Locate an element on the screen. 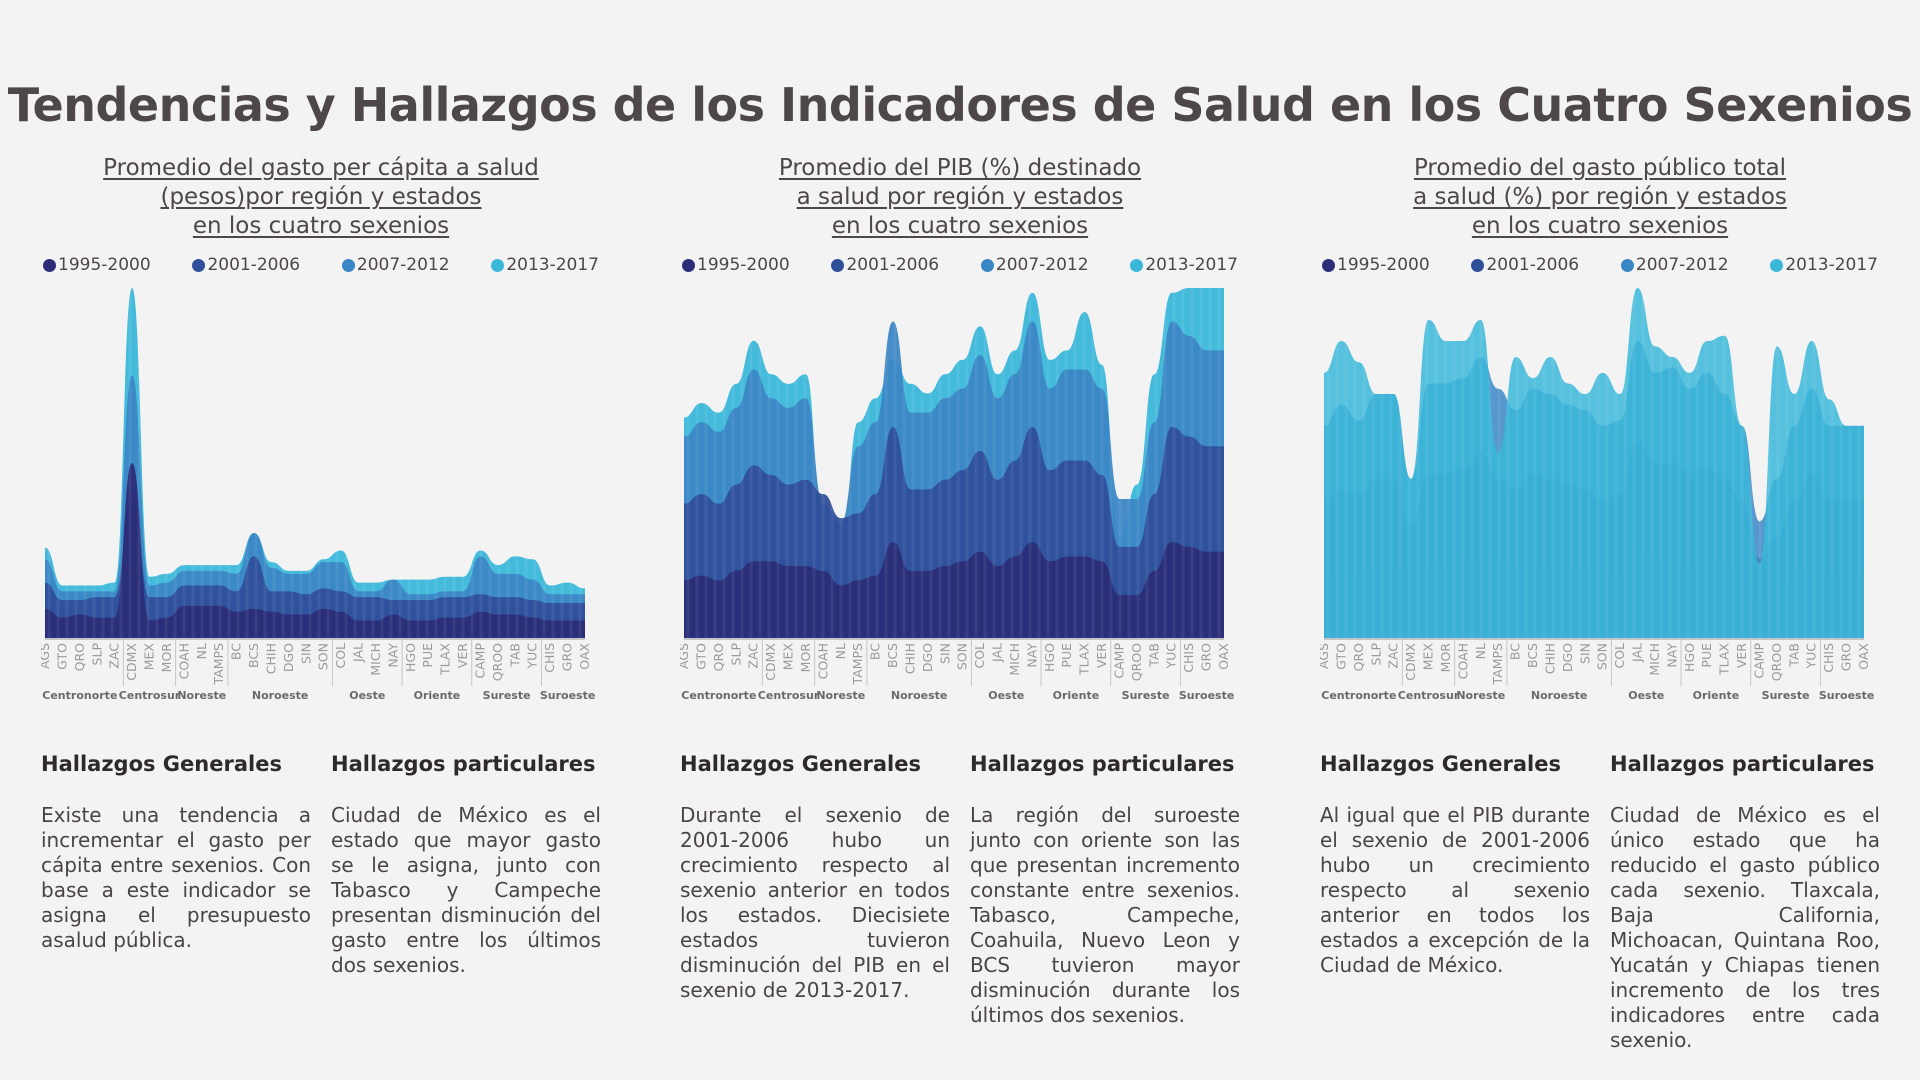  x-tick-label: MEX is located at coordinates (149, 657).